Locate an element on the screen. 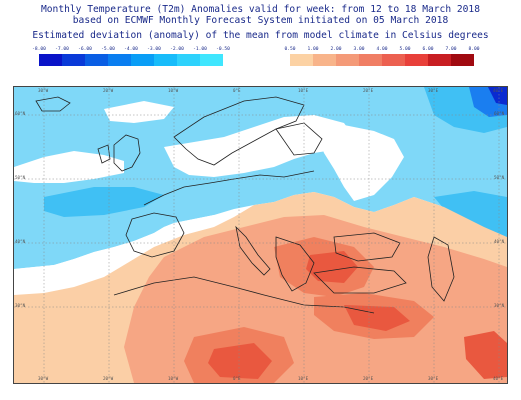 The image size is (521, 400). legend-positive-label: 2.00 is located at coordinates (336, 49).